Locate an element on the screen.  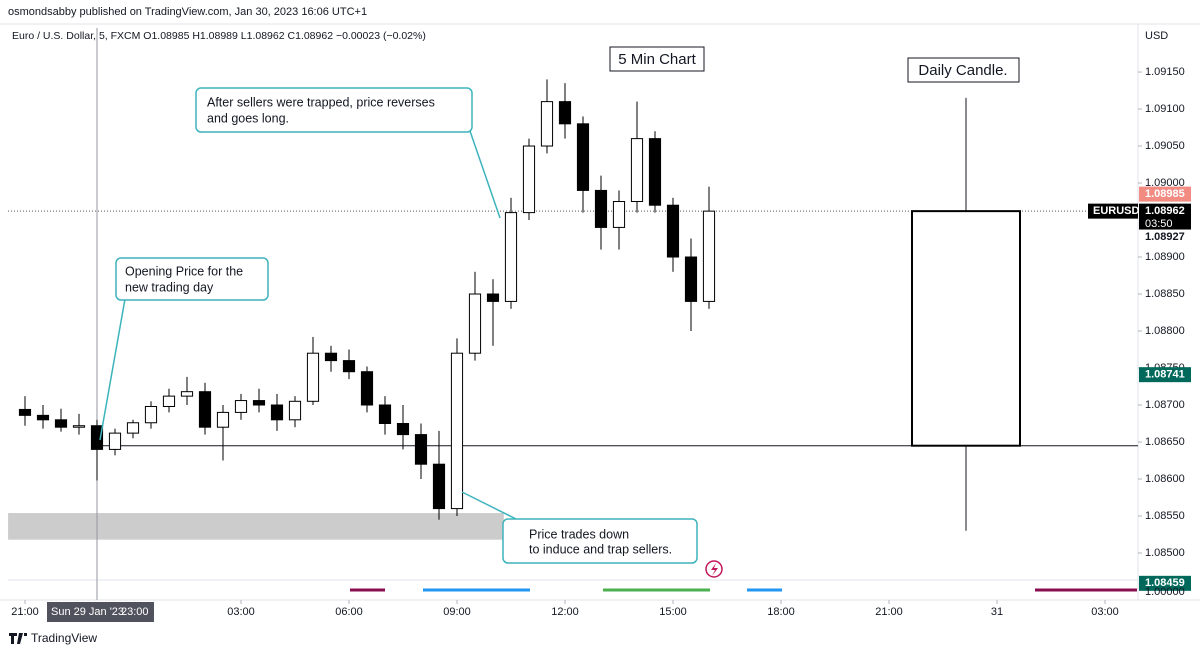
daily-title: Daily Candle. is located at coordinates (962, 70).